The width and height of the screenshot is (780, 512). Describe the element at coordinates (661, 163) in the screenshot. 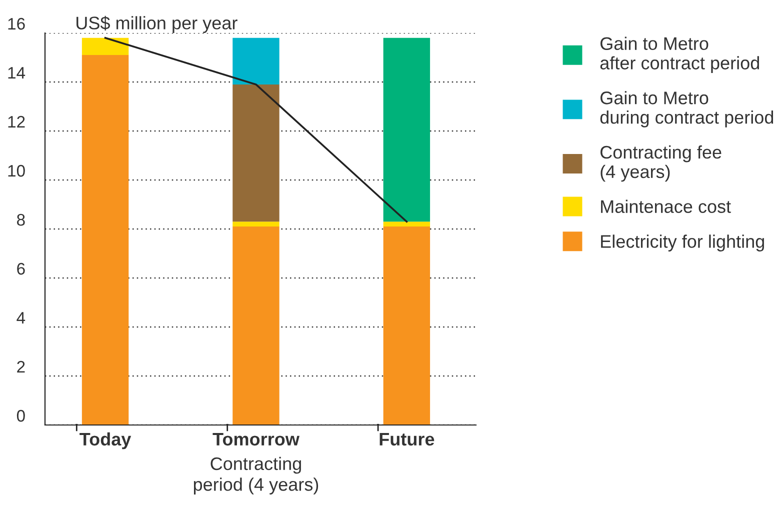

I see `legend-label: Contracting fee (4 years)` at that location.